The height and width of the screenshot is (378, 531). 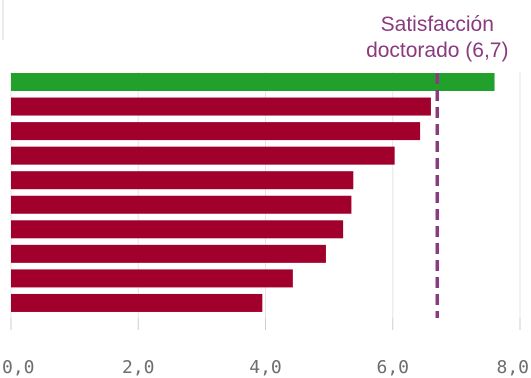 I want to click on x-tick-label-1: 2,0, so click(x=138, y=367).